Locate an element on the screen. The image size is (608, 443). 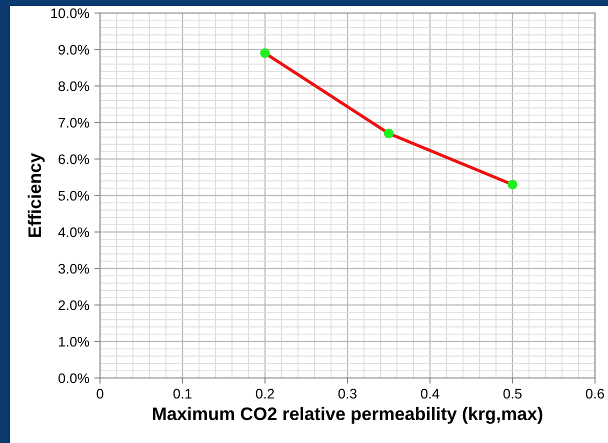
x-tick-label: 0 is located at coordinates (100, 393).